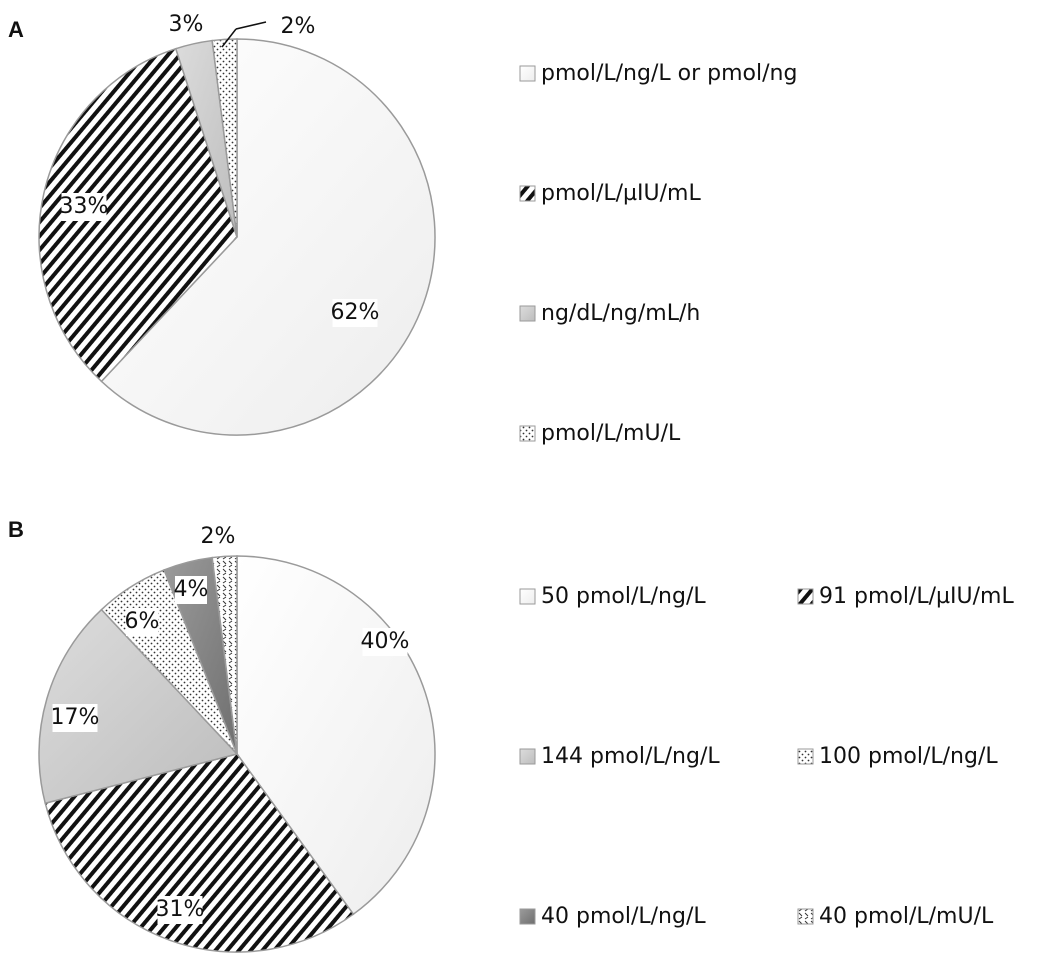 The image size is (1049, 957). Describe the element at coordinates (611, 433) in the screenshot. I see `legend-label: pmol/L/mU/L` at that location.